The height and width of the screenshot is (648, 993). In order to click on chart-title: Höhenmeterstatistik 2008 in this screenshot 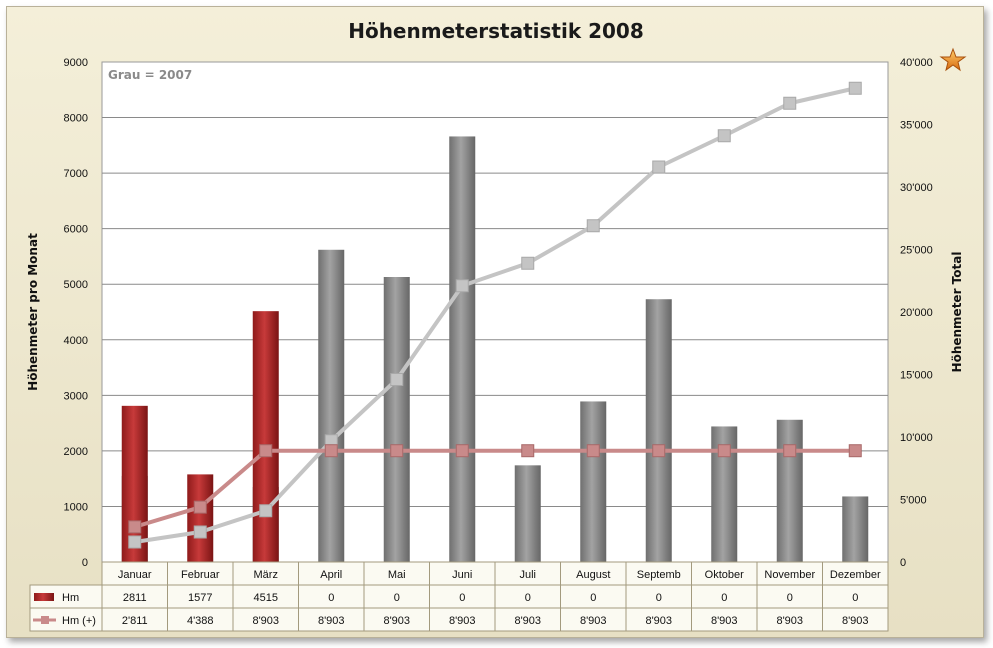, I will do `click(496, 31)`.